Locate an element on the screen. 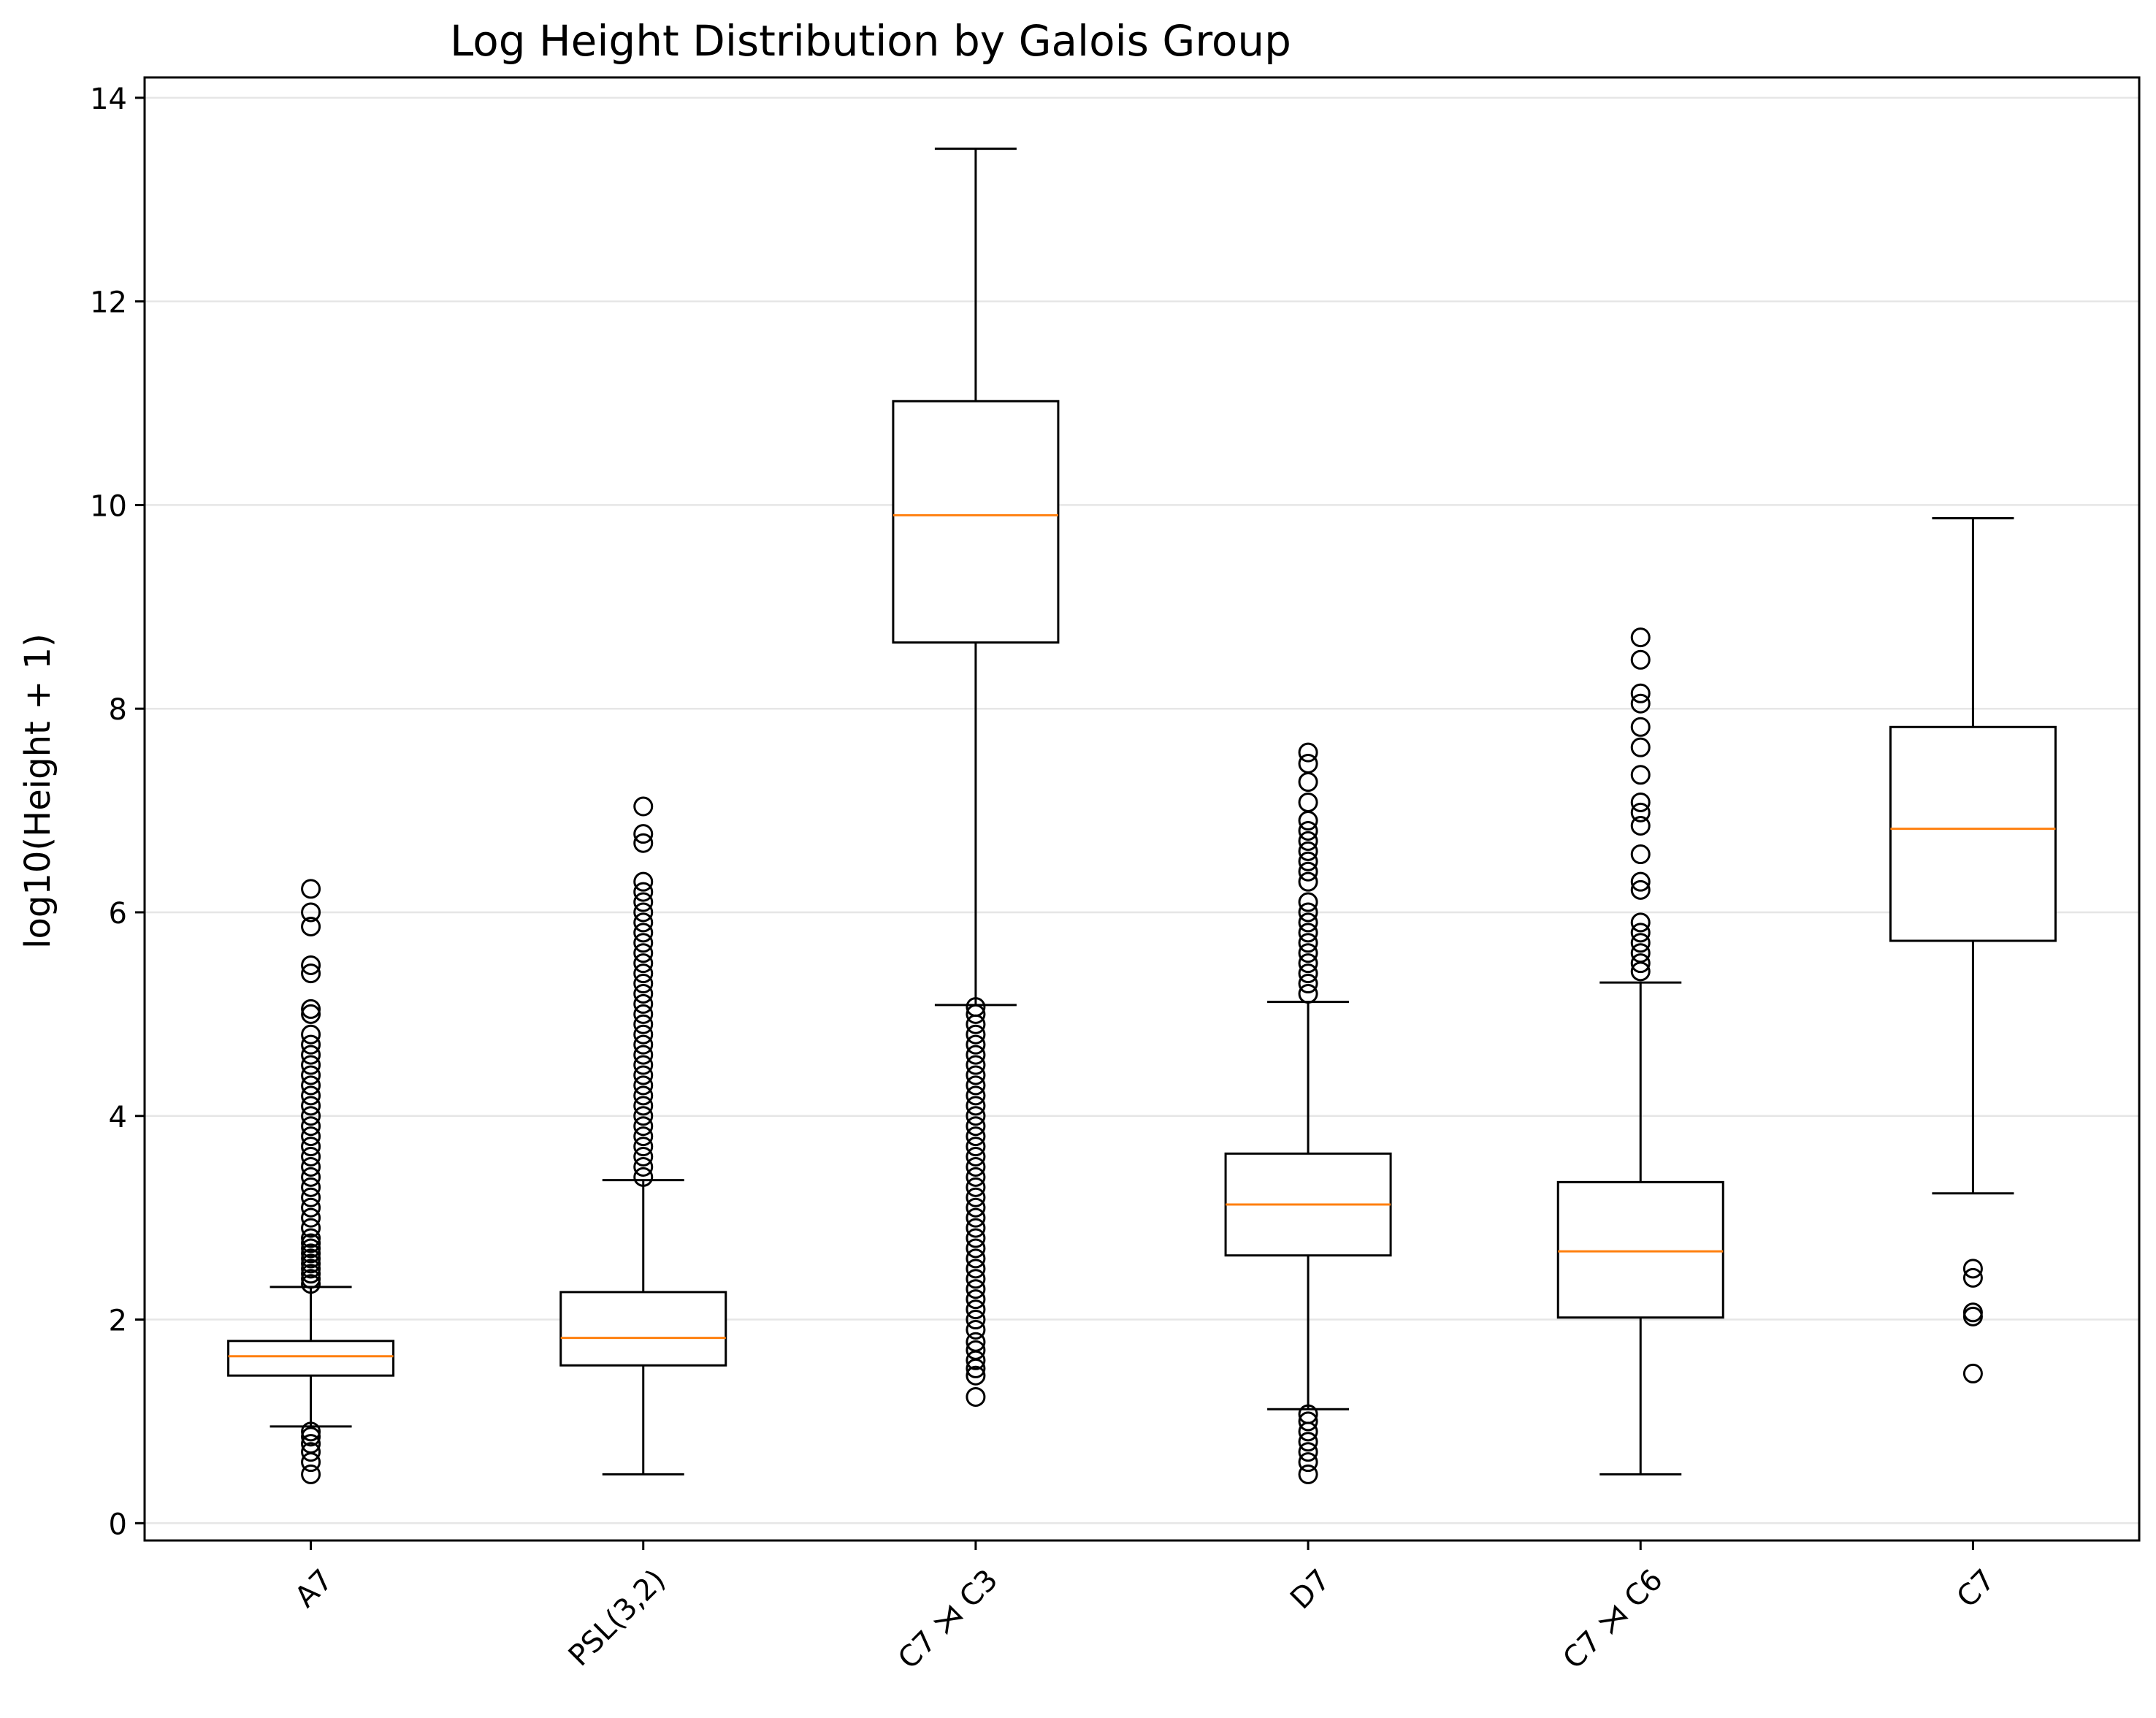 The width and height of the screenshot is (2156, 1718). y-tick-label: 4 is located at coordinates (118, 1117).